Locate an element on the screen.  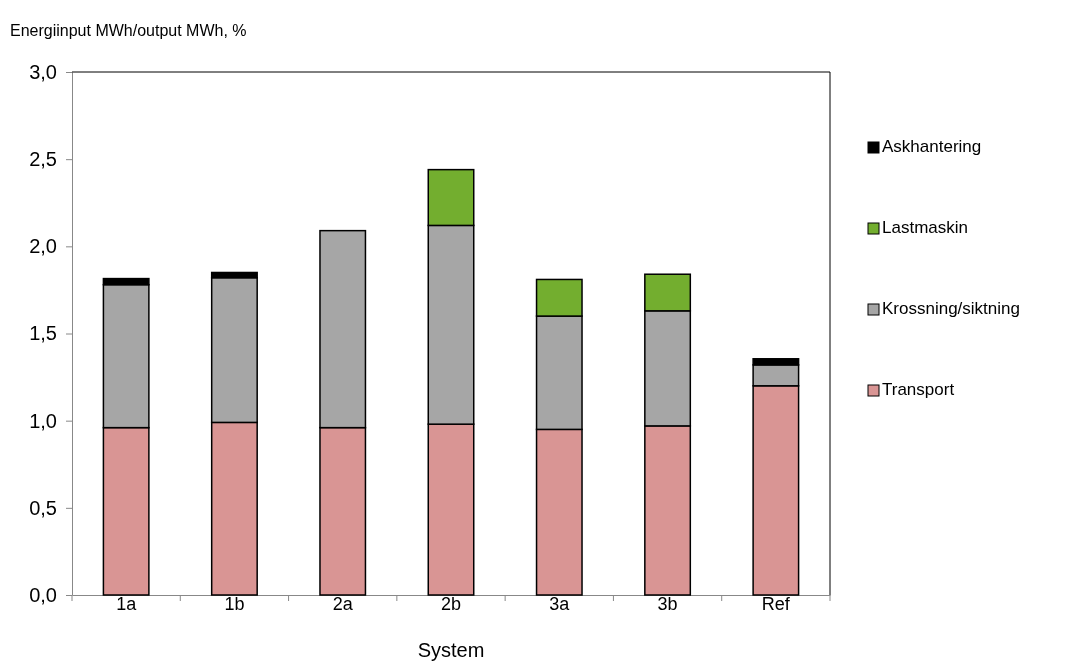
x-tick-label: 2a is located at coordinates (343, 604).